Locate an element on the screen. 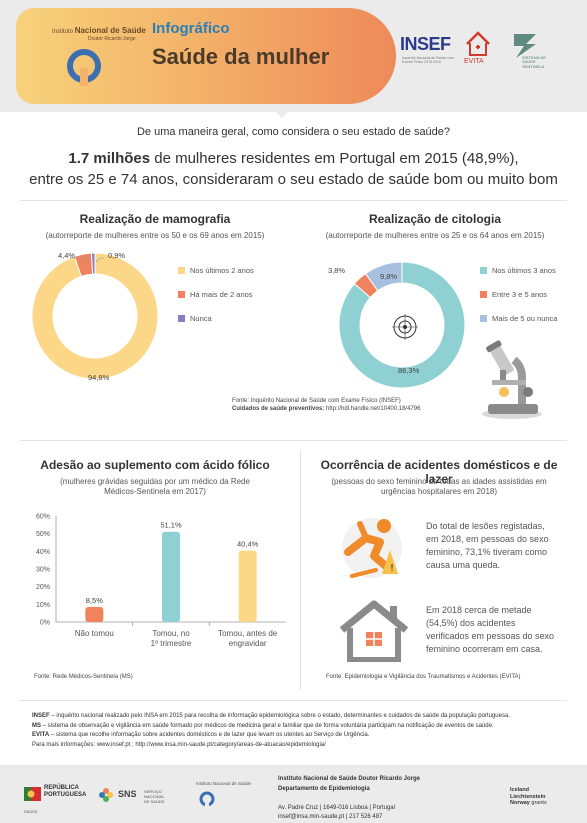 The image size is (587, 823). evita-house-icon is located at coordinates (478, 43).